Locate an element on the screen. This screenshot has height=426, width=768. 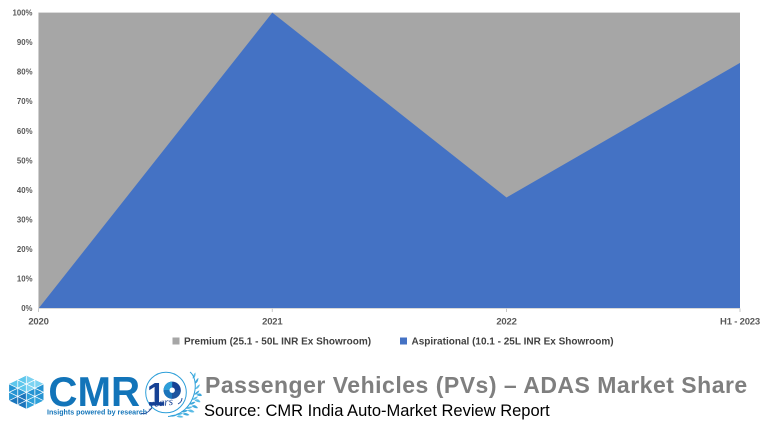
svg-text: 100% is located at coordinates (23, 13).